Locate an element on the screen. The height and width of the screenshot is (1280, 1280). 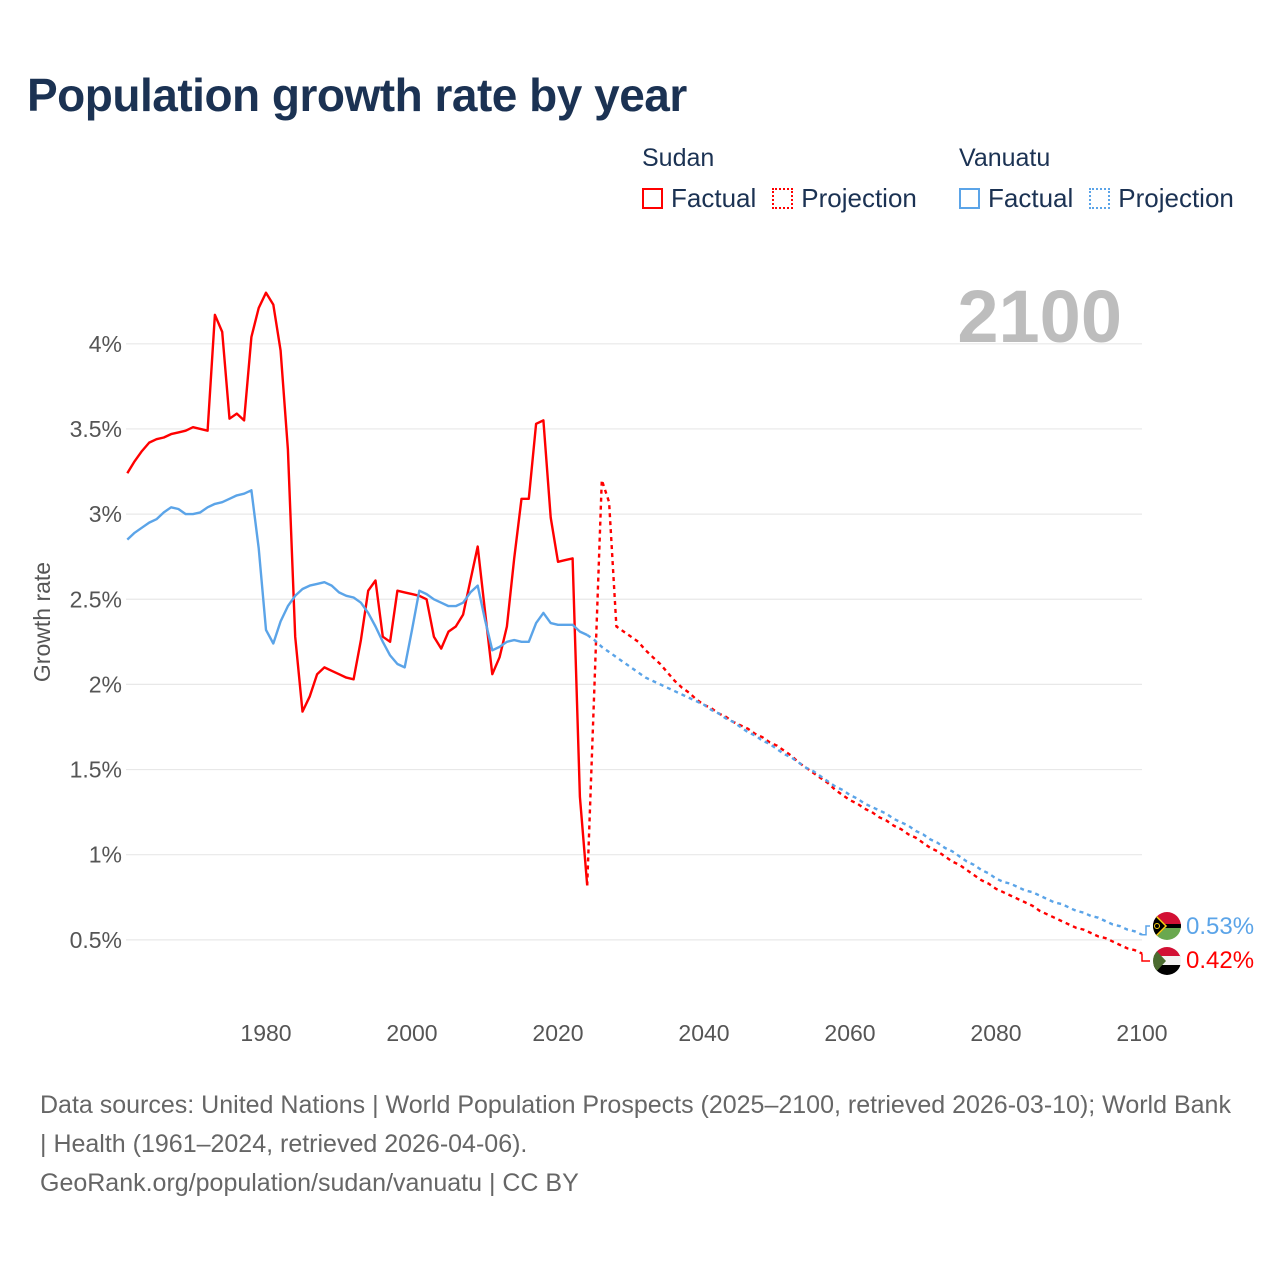
legend-sudan-factual: Factual is located at coordinates (699, 198).